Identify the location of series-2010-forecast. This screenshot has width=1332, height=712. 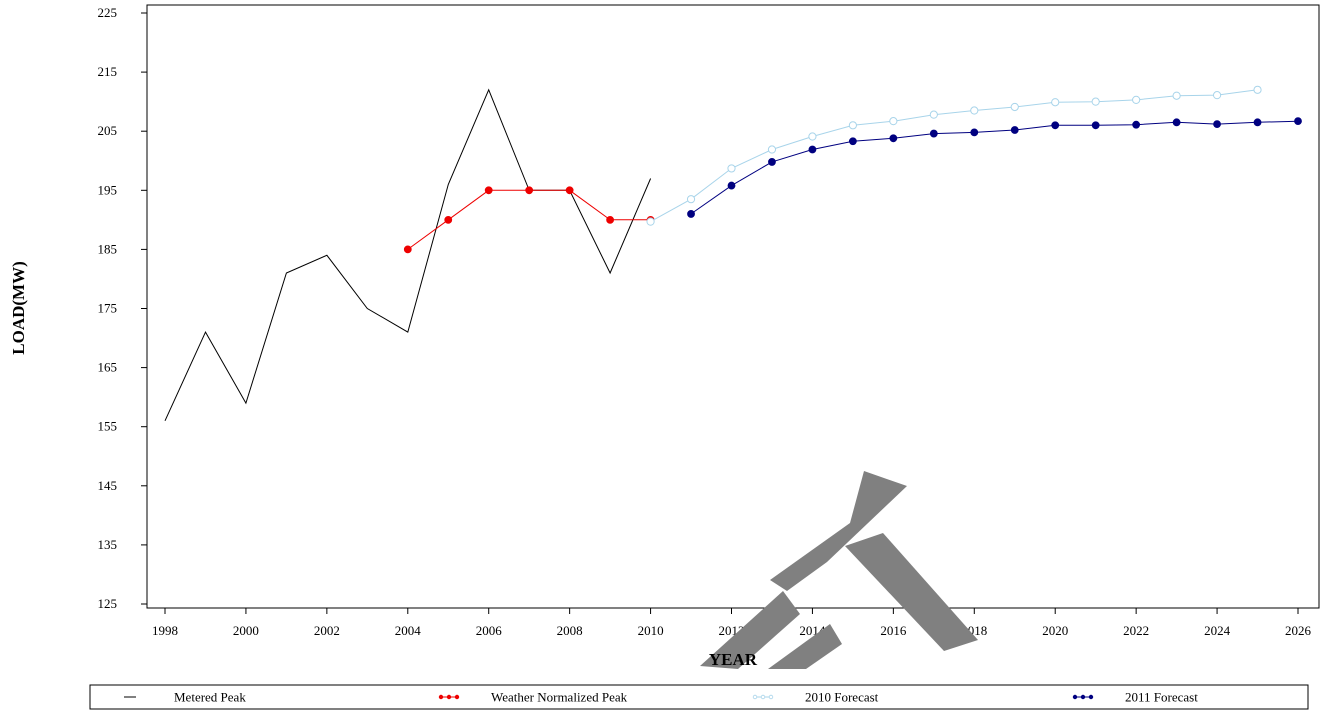
(954, 155).